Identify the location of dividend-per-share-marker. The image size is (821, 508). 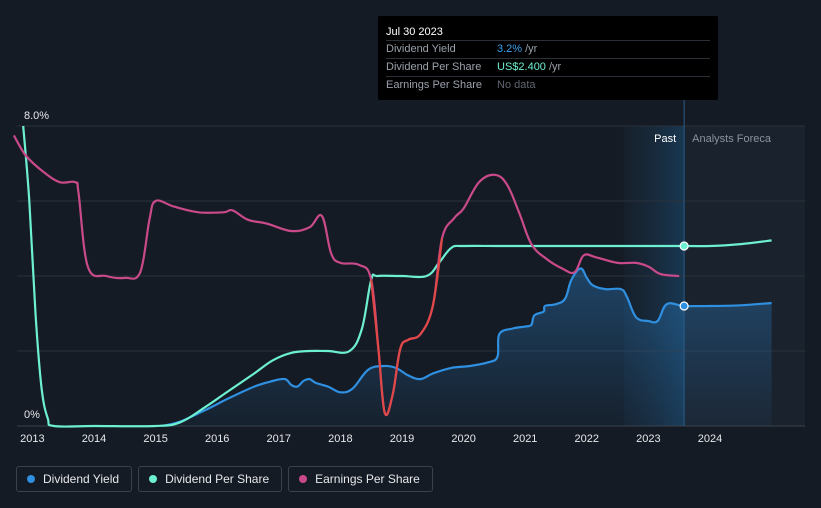
(684, 246).